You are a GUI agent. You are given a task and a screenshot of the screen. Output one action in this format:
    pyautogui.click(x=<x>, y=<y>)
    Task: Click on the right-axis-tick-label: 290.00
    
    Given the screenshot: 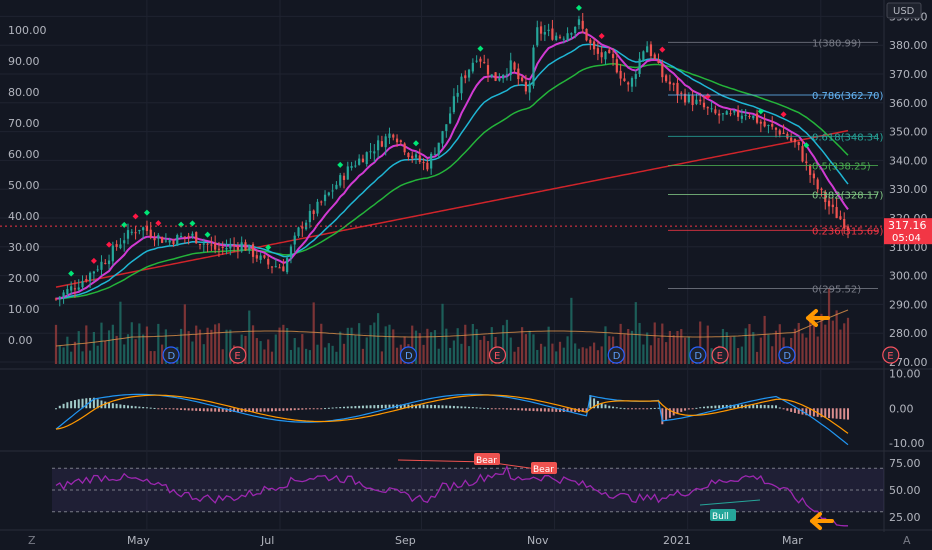 What is the action you would take?
    pyautogui.click(x=908, y=304)
    